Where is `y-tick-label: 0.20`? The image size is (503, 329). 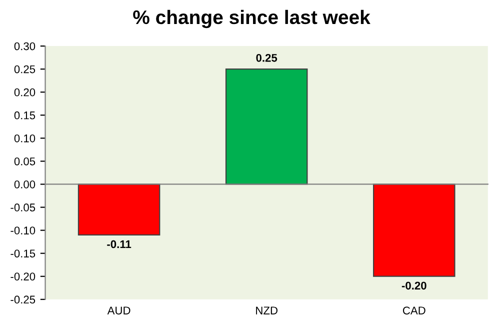 y-tick-label: 0.20 is located at coordinates (25, 92).